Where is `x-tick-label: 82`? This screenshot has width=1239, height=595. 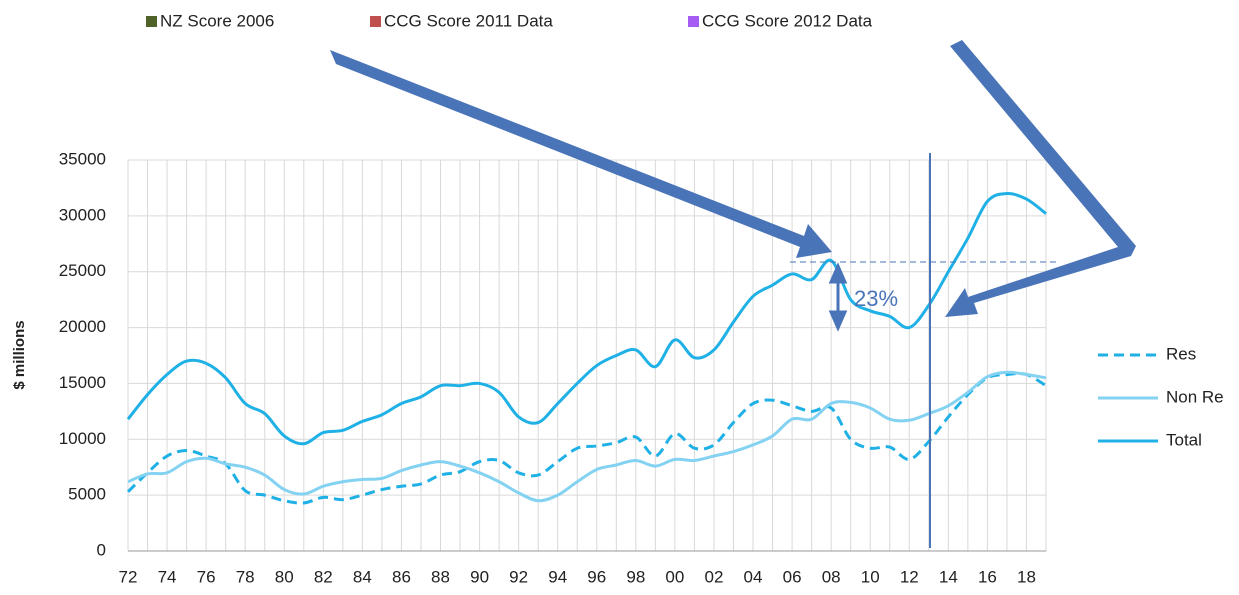 x-tick-label: 82 is located at coordinates (323, 576).